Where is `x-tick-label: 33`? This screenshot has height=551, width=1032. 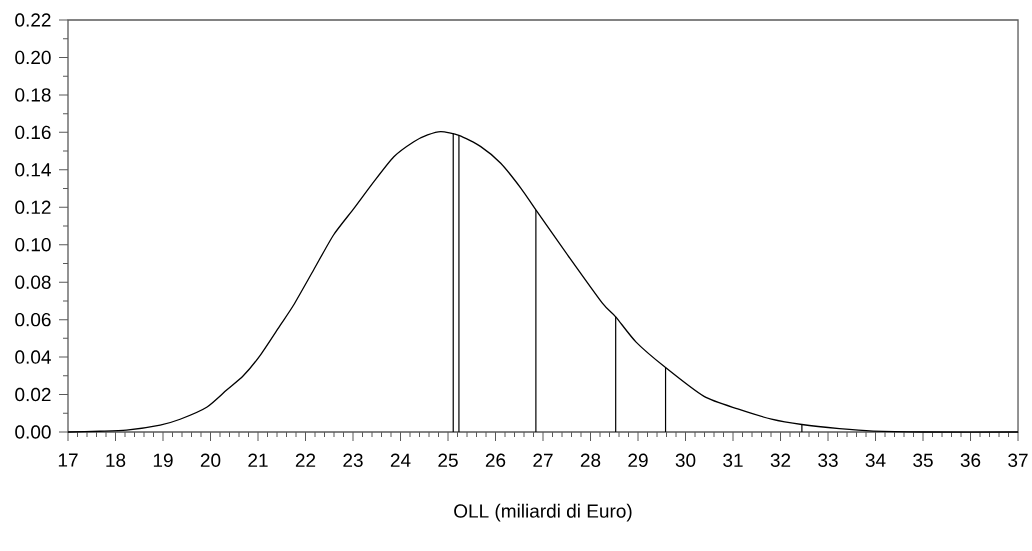
x-tick-label: 33 is located at coordinates (828, 460).